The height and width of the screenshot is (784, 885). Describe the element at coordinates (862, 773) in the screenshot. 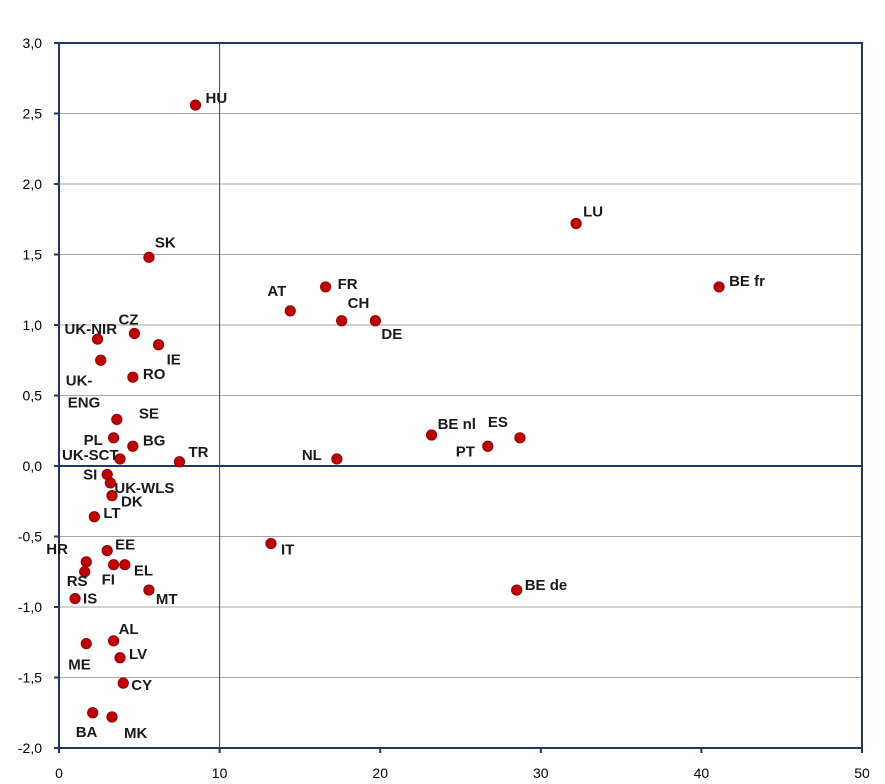

I see `x-tick-label: 50` at that location.